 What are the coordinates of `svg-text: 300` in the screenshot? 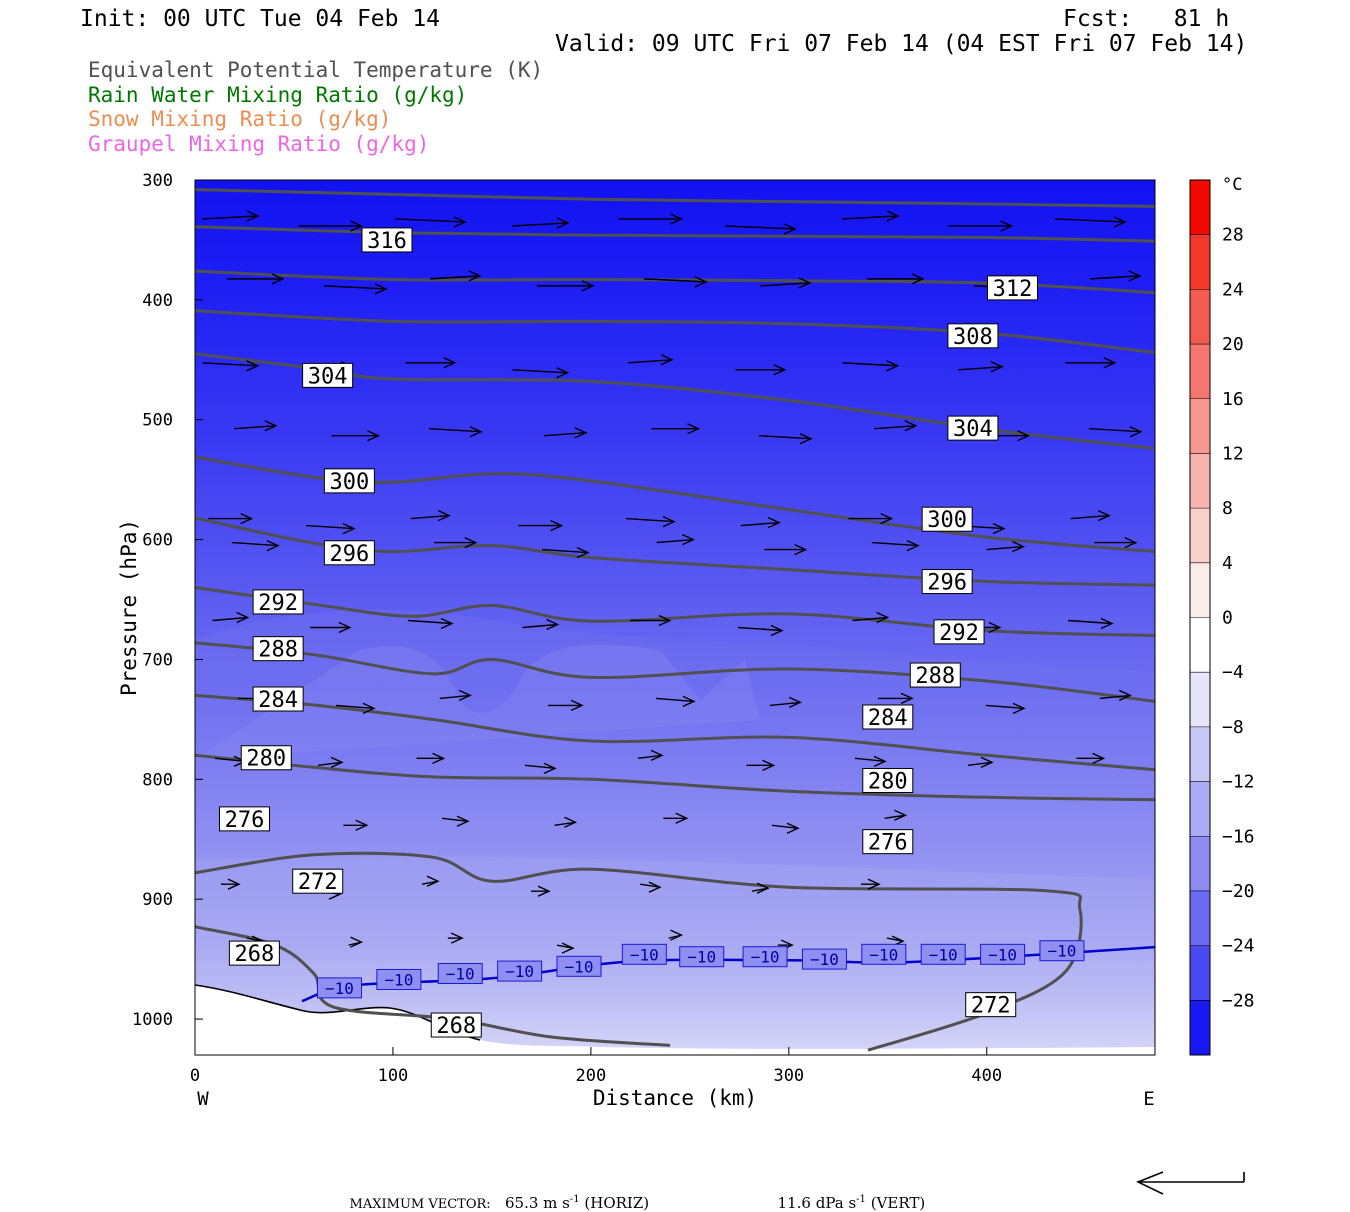 It's located at (947, 520).